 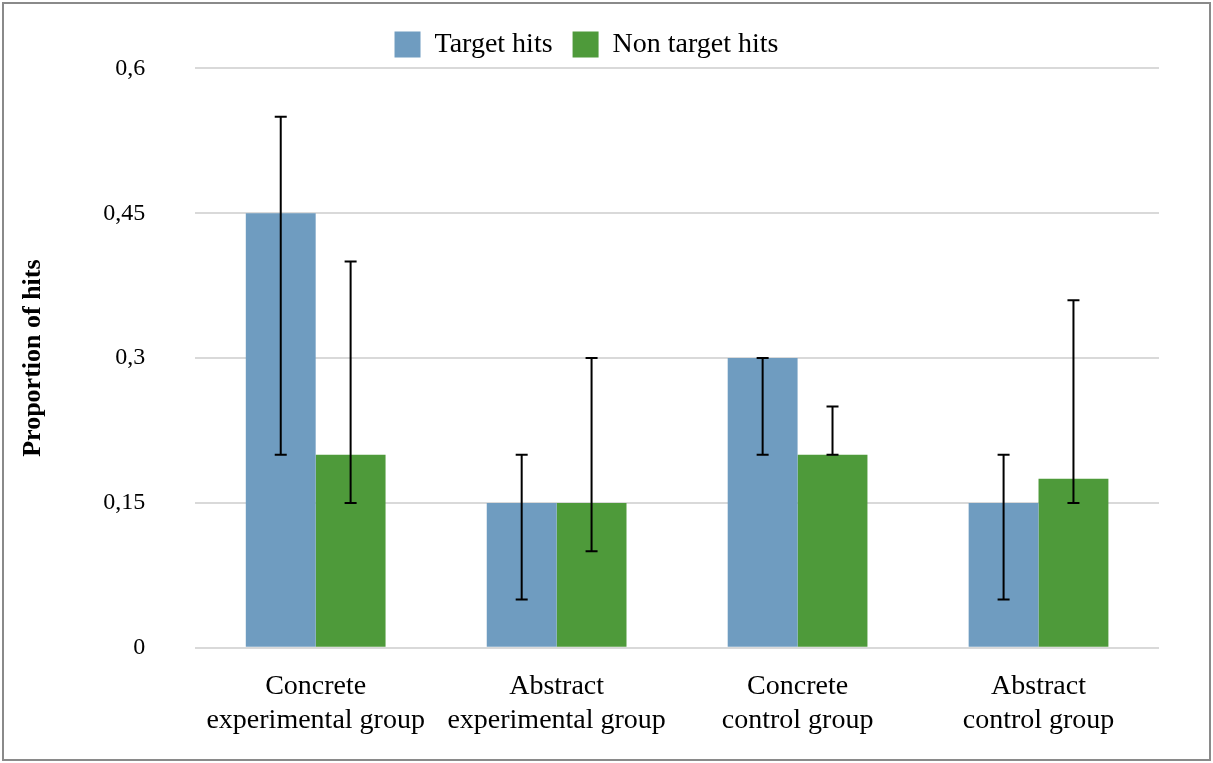 I want to click on y-tick-label: 0, so click(x=139, y=646).